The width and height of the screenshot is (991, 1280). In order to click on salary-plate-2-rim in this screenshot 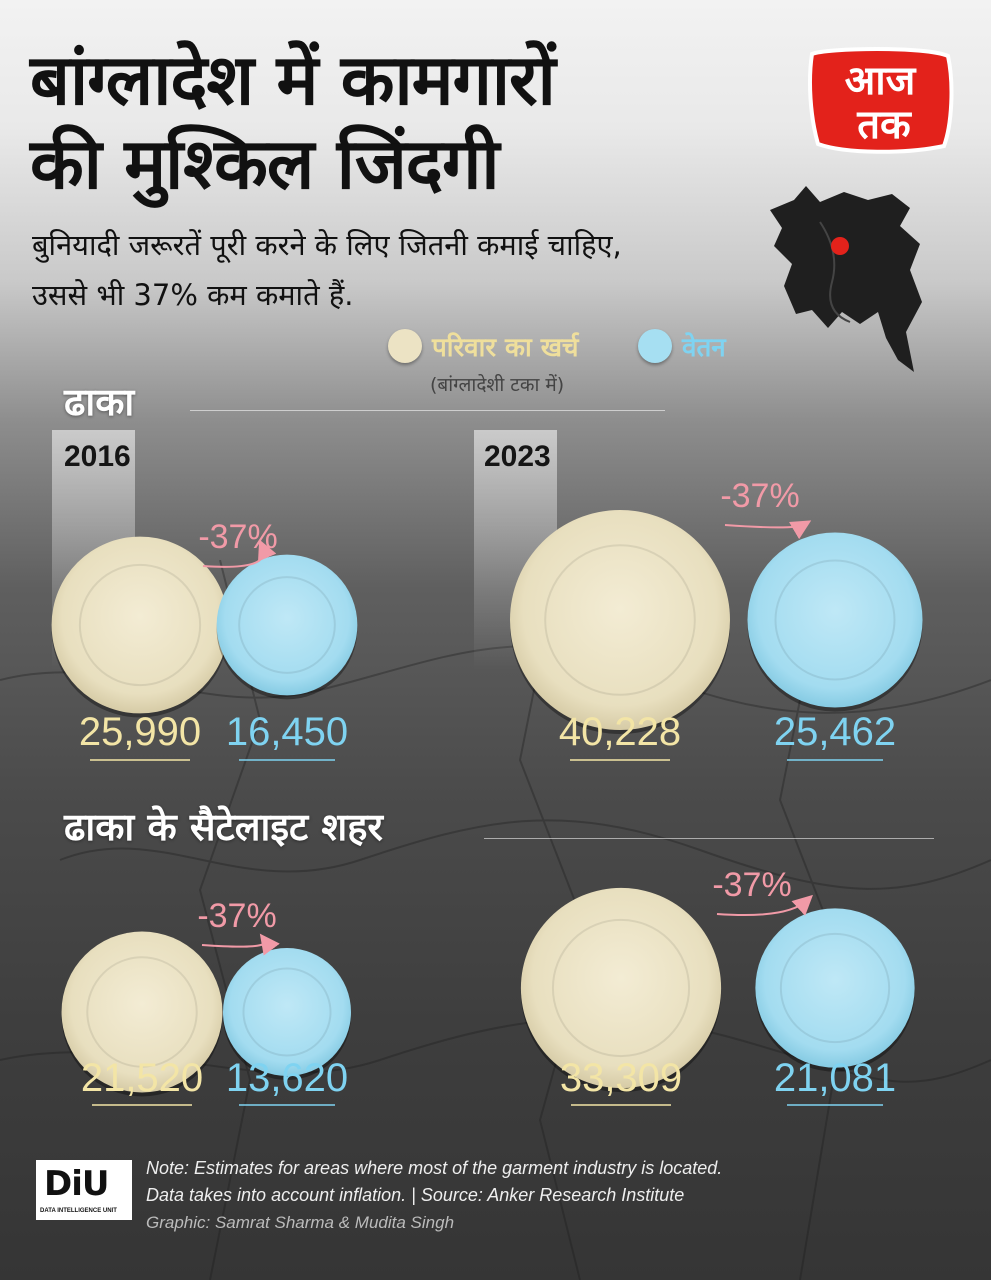, I will do `click(287, 1012)`.